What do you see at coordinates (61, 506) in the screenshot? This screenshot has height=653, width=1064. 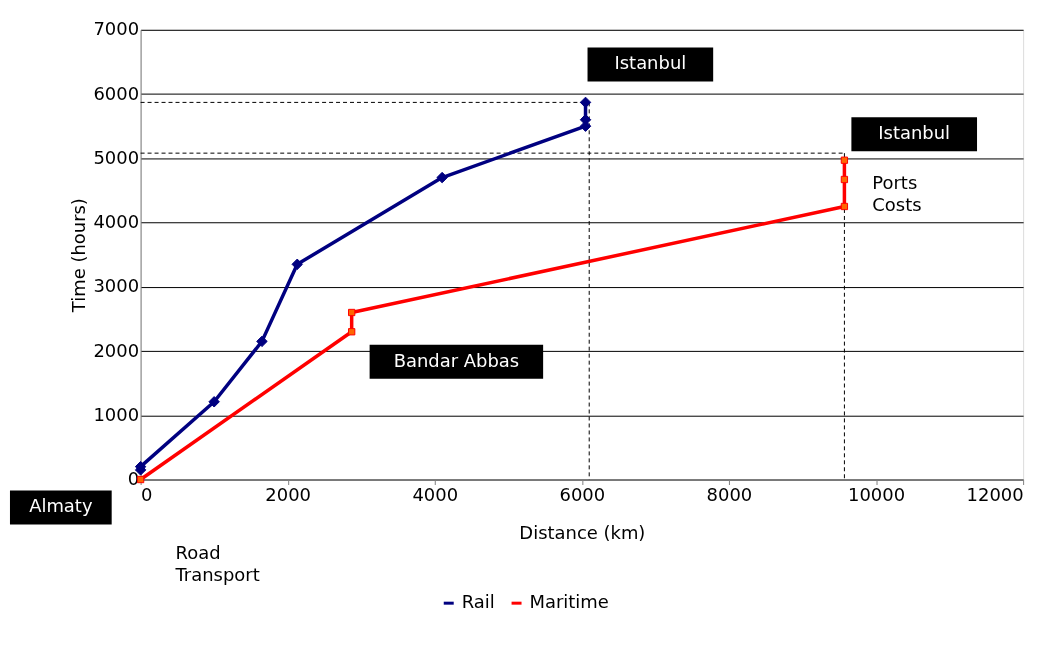 I see `annotation: Almaty` at bounding box center [61, 506].